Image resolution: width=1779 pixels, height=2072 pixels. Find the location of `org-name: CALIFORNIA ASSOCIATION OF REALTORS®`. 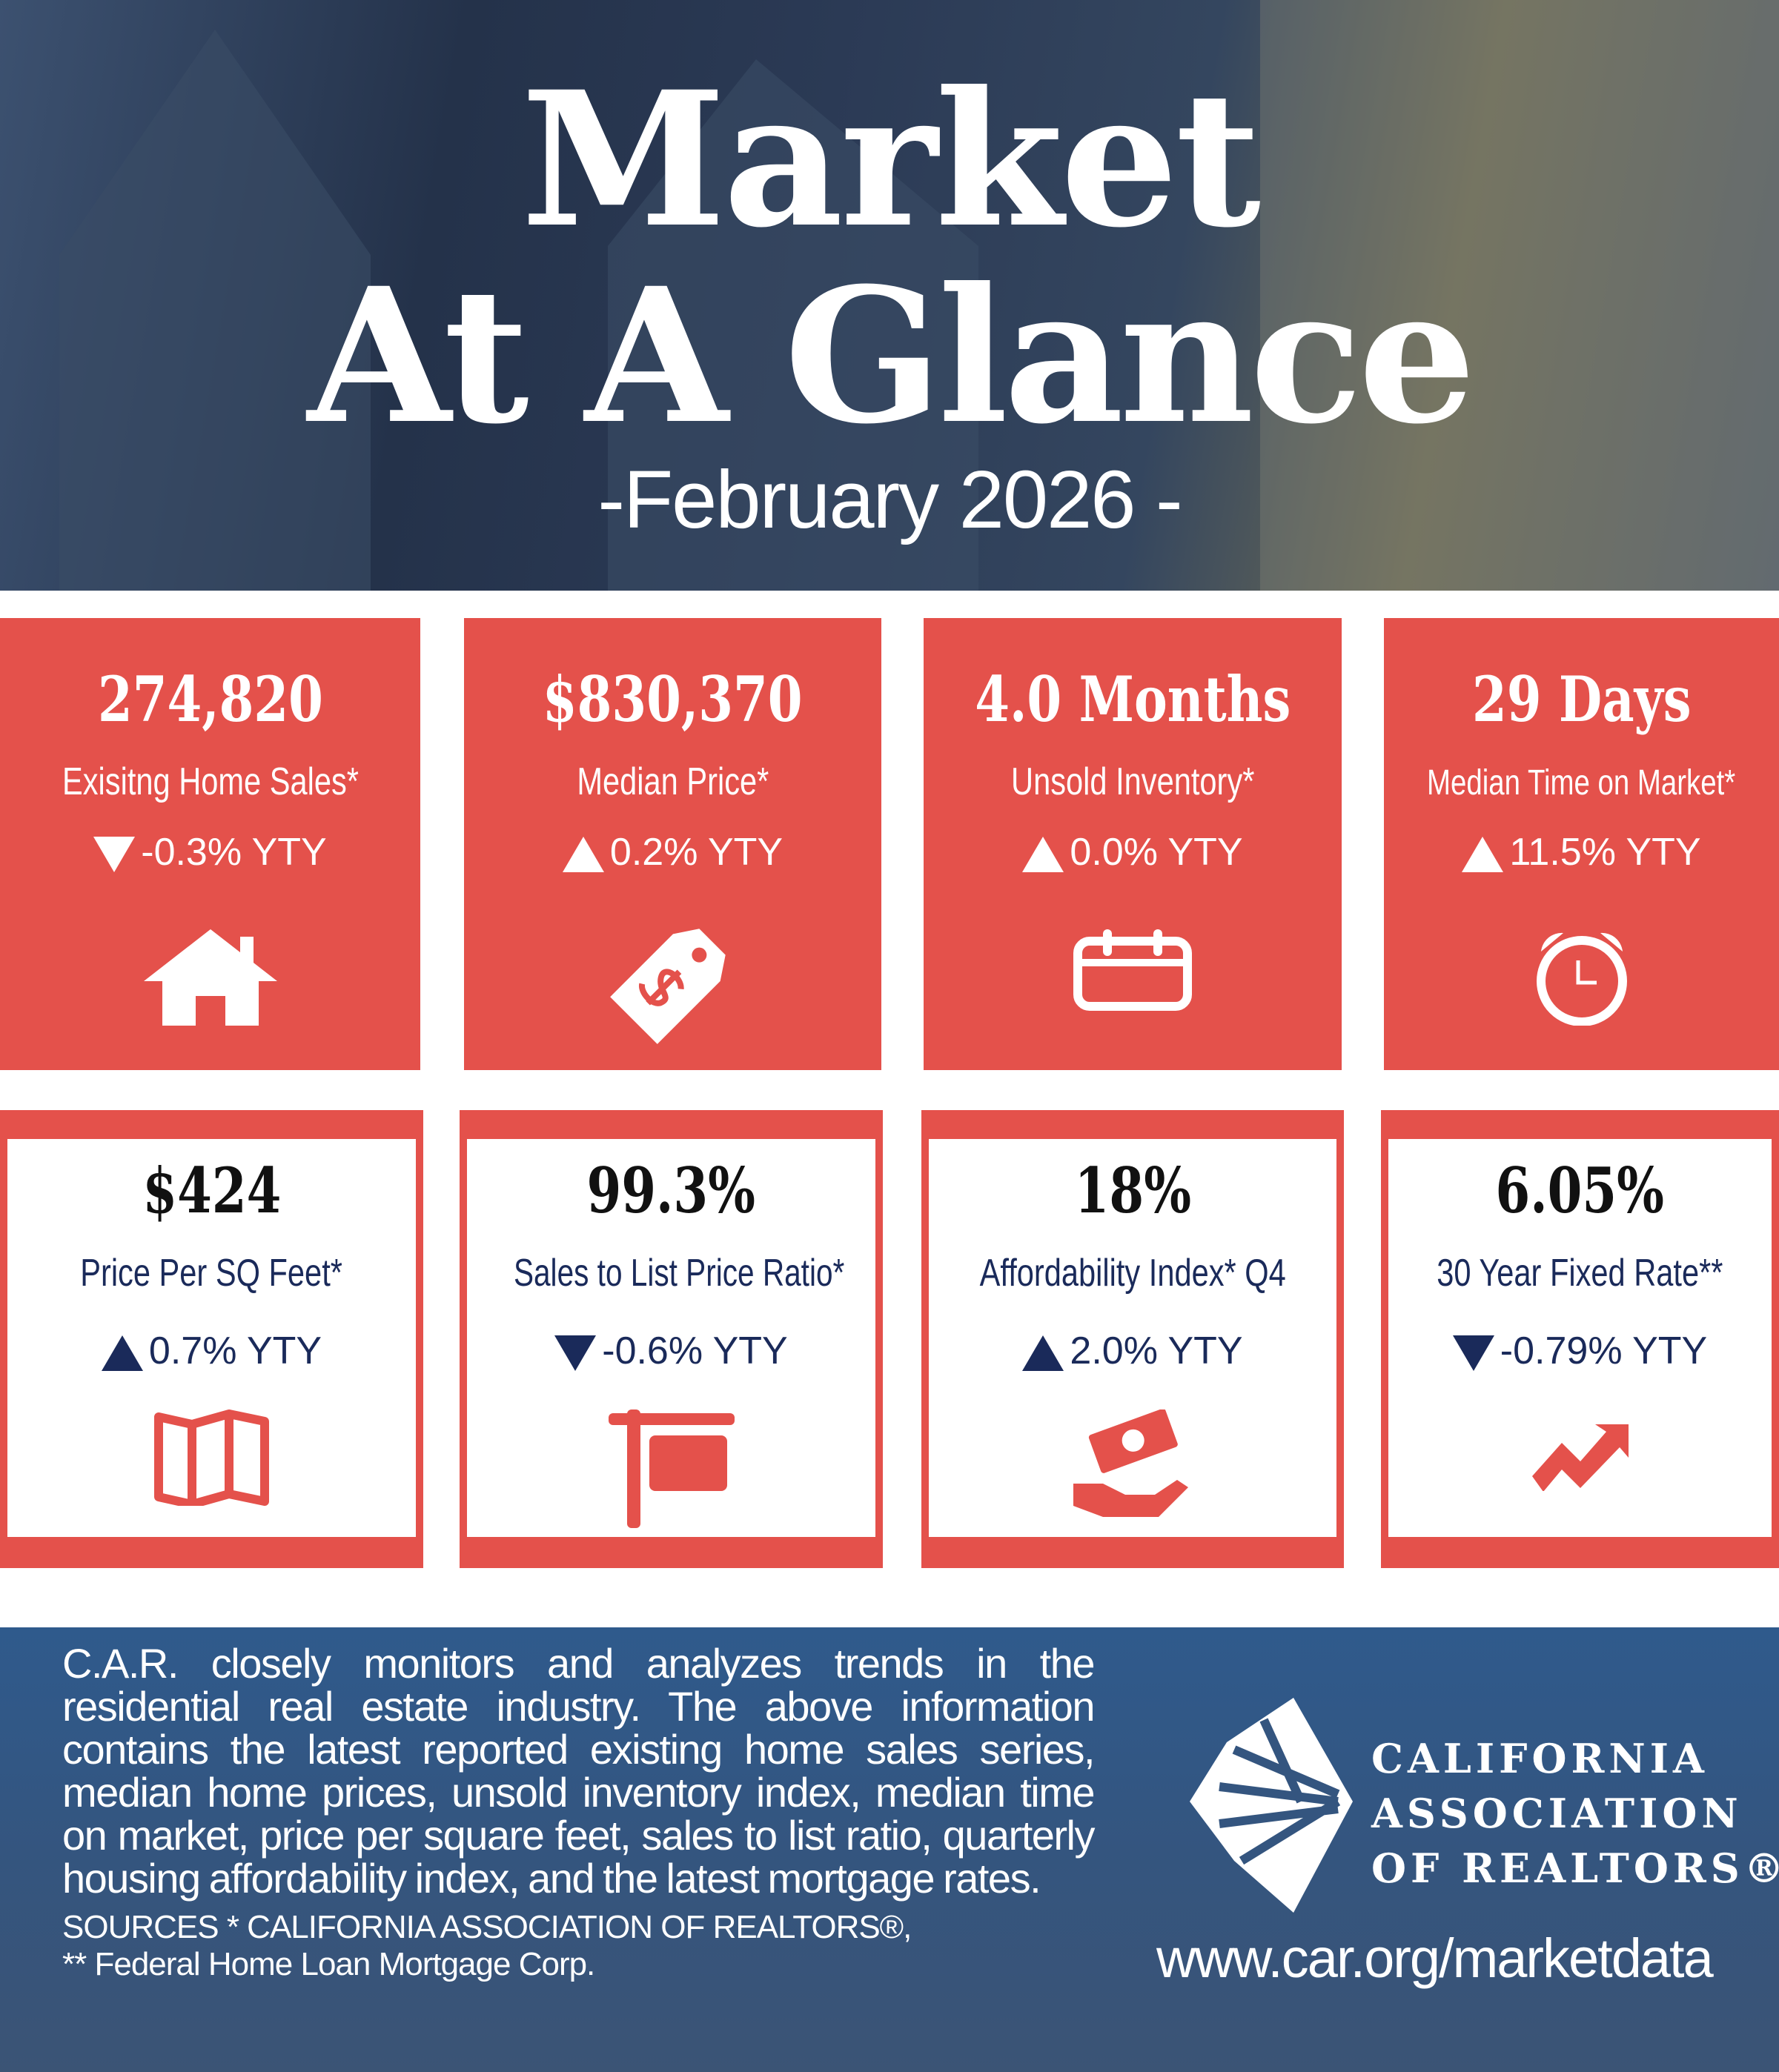

org-name: CALIFORNIA ASSOCIATION OF REALTORS® is located at coordinates (1575, 1813).